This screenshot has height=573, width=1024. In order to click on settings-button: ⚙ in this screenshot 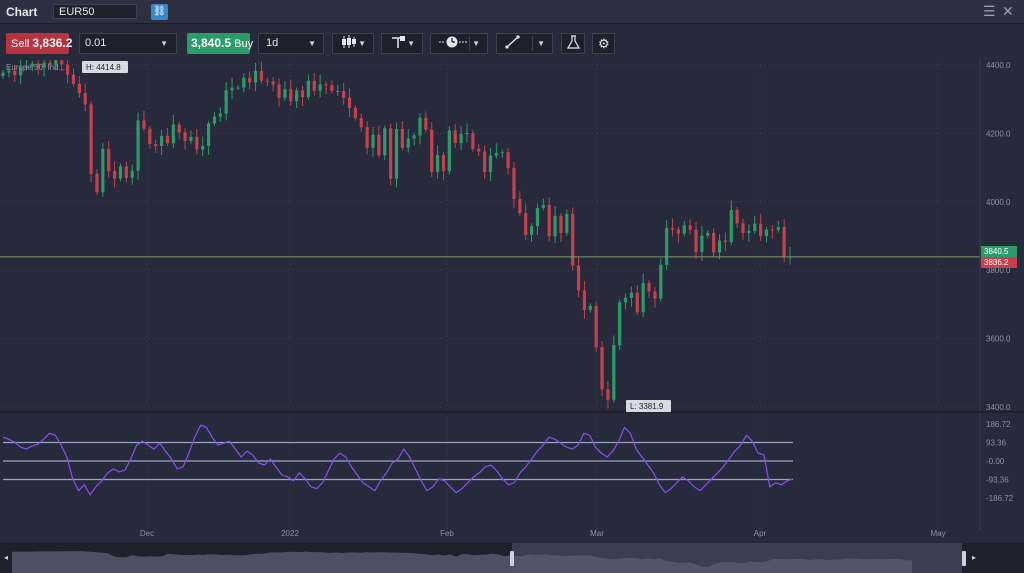, I will do `click(603, 43)`.